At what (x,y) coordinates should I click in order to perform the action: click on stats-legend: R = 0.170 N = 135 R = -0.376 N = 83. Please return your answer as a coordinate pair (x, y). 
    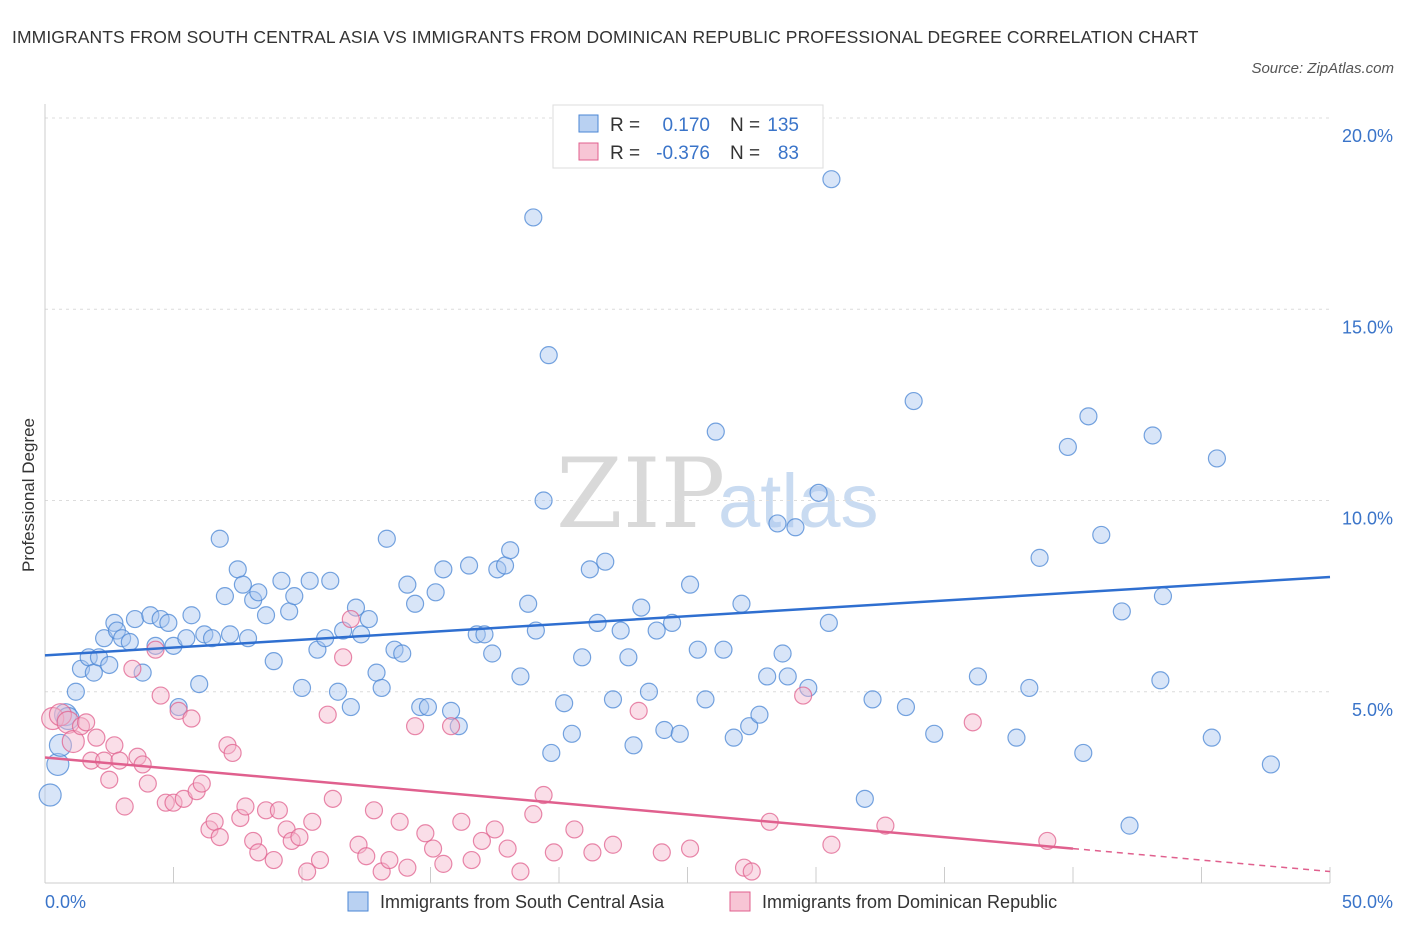
    Looking at the image, I should click on (688, 136).